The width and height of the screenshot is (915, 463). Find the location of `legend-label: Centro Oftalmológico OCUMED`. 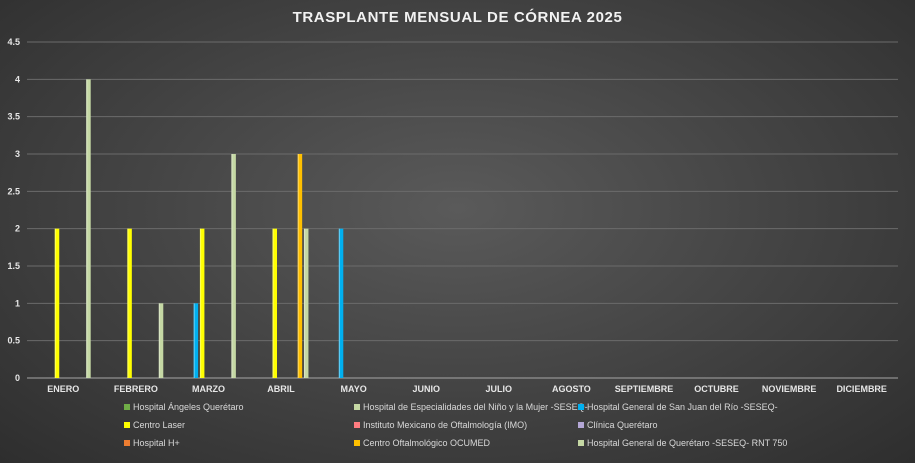

legend-label: Centro Oftalmológico OCUMED is located at coordinates (427, 443).